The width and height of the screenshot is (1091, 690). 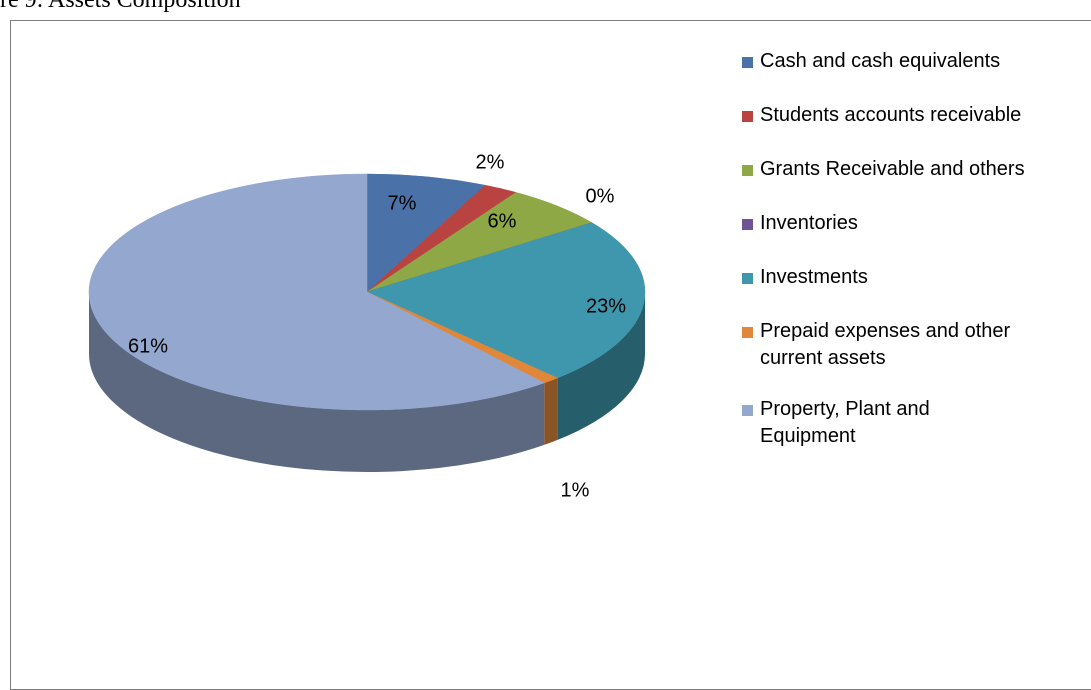 What do you see at coordinates (880, 61) in the screenshot?
I see `legend-label: Cash and cash equivalents` at bounding box center [880, 61].